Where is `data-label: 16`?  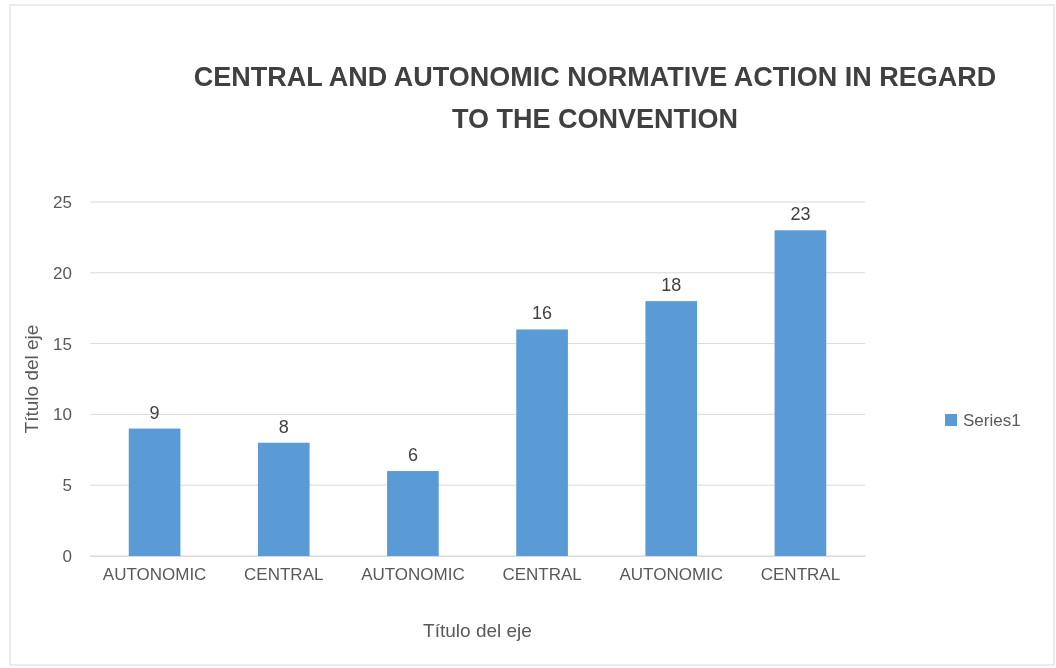
data-label: 16 is located at coordinates (542, 313).